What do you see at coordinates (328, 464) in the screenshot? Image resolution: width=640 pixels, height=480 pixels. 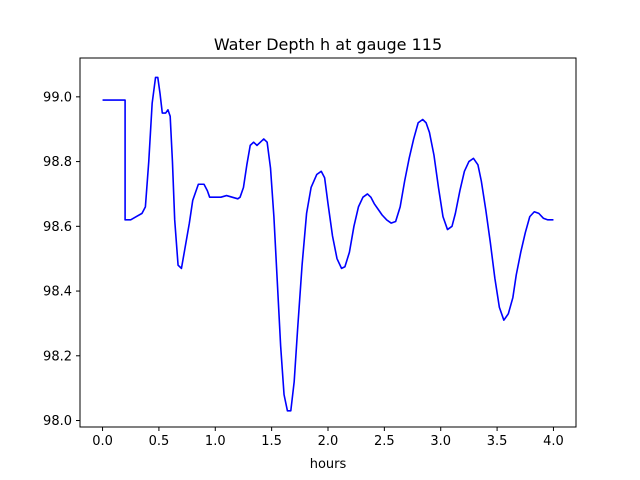 I see `x-axis-label: hours` at bounding box center [328, 464].